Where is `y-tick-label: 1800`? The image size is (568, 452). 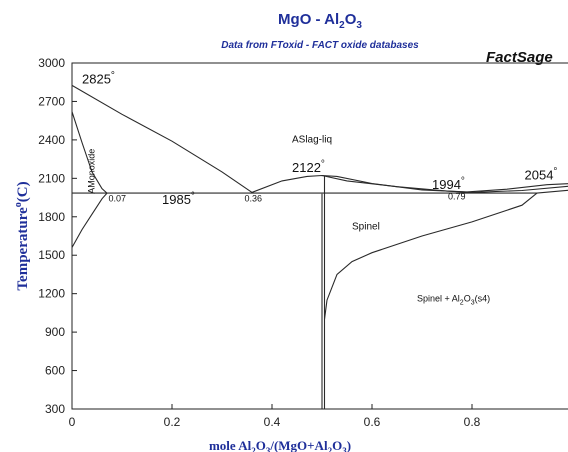 y-tick-label: 1800 is located at coordinates (51, 217).